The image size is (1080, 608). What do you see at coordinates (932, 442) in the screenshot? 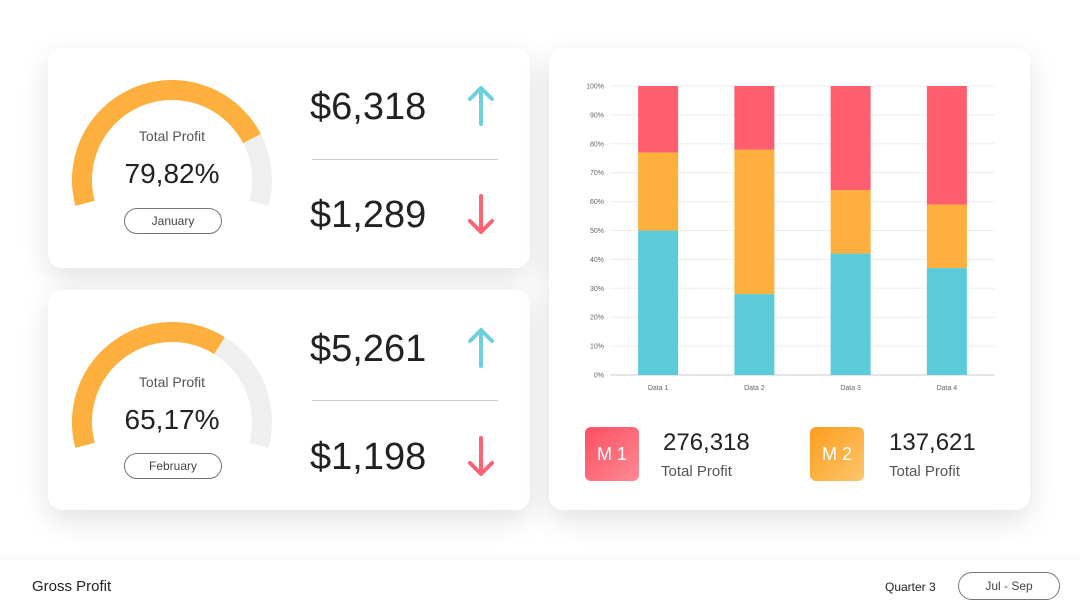
I see `summary-value: 137,621` at bounding box center [932, 442].